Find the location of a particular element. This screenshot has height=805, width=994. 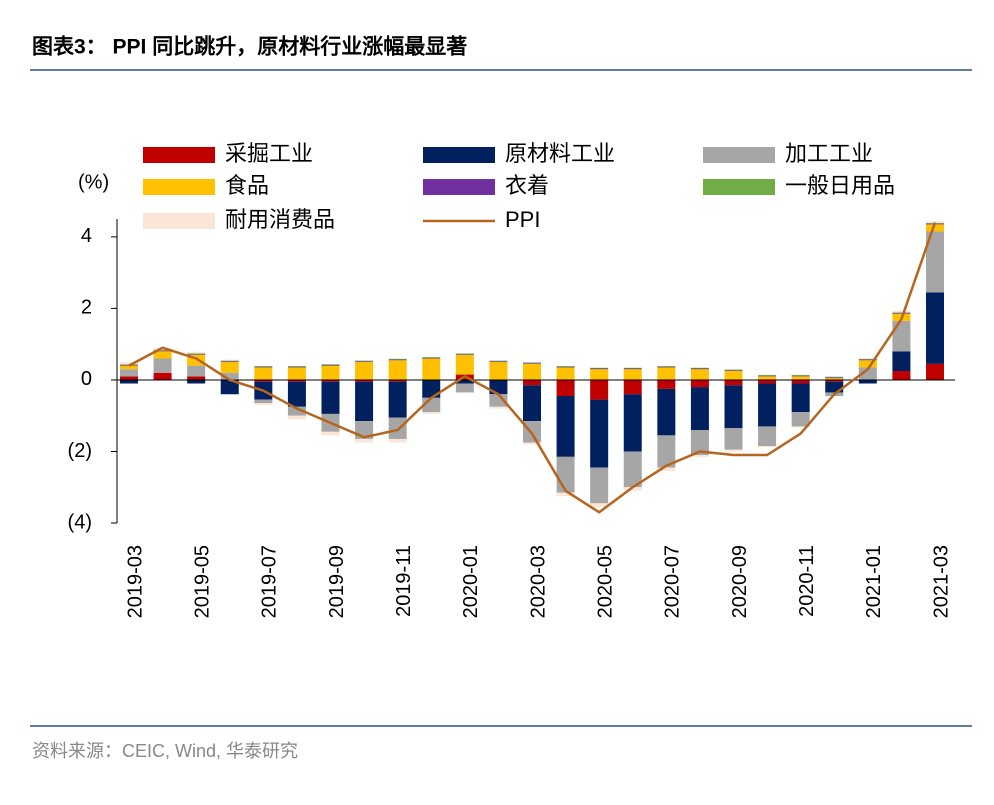

legend-label: 衣着 is located at coordinates (527, 185).